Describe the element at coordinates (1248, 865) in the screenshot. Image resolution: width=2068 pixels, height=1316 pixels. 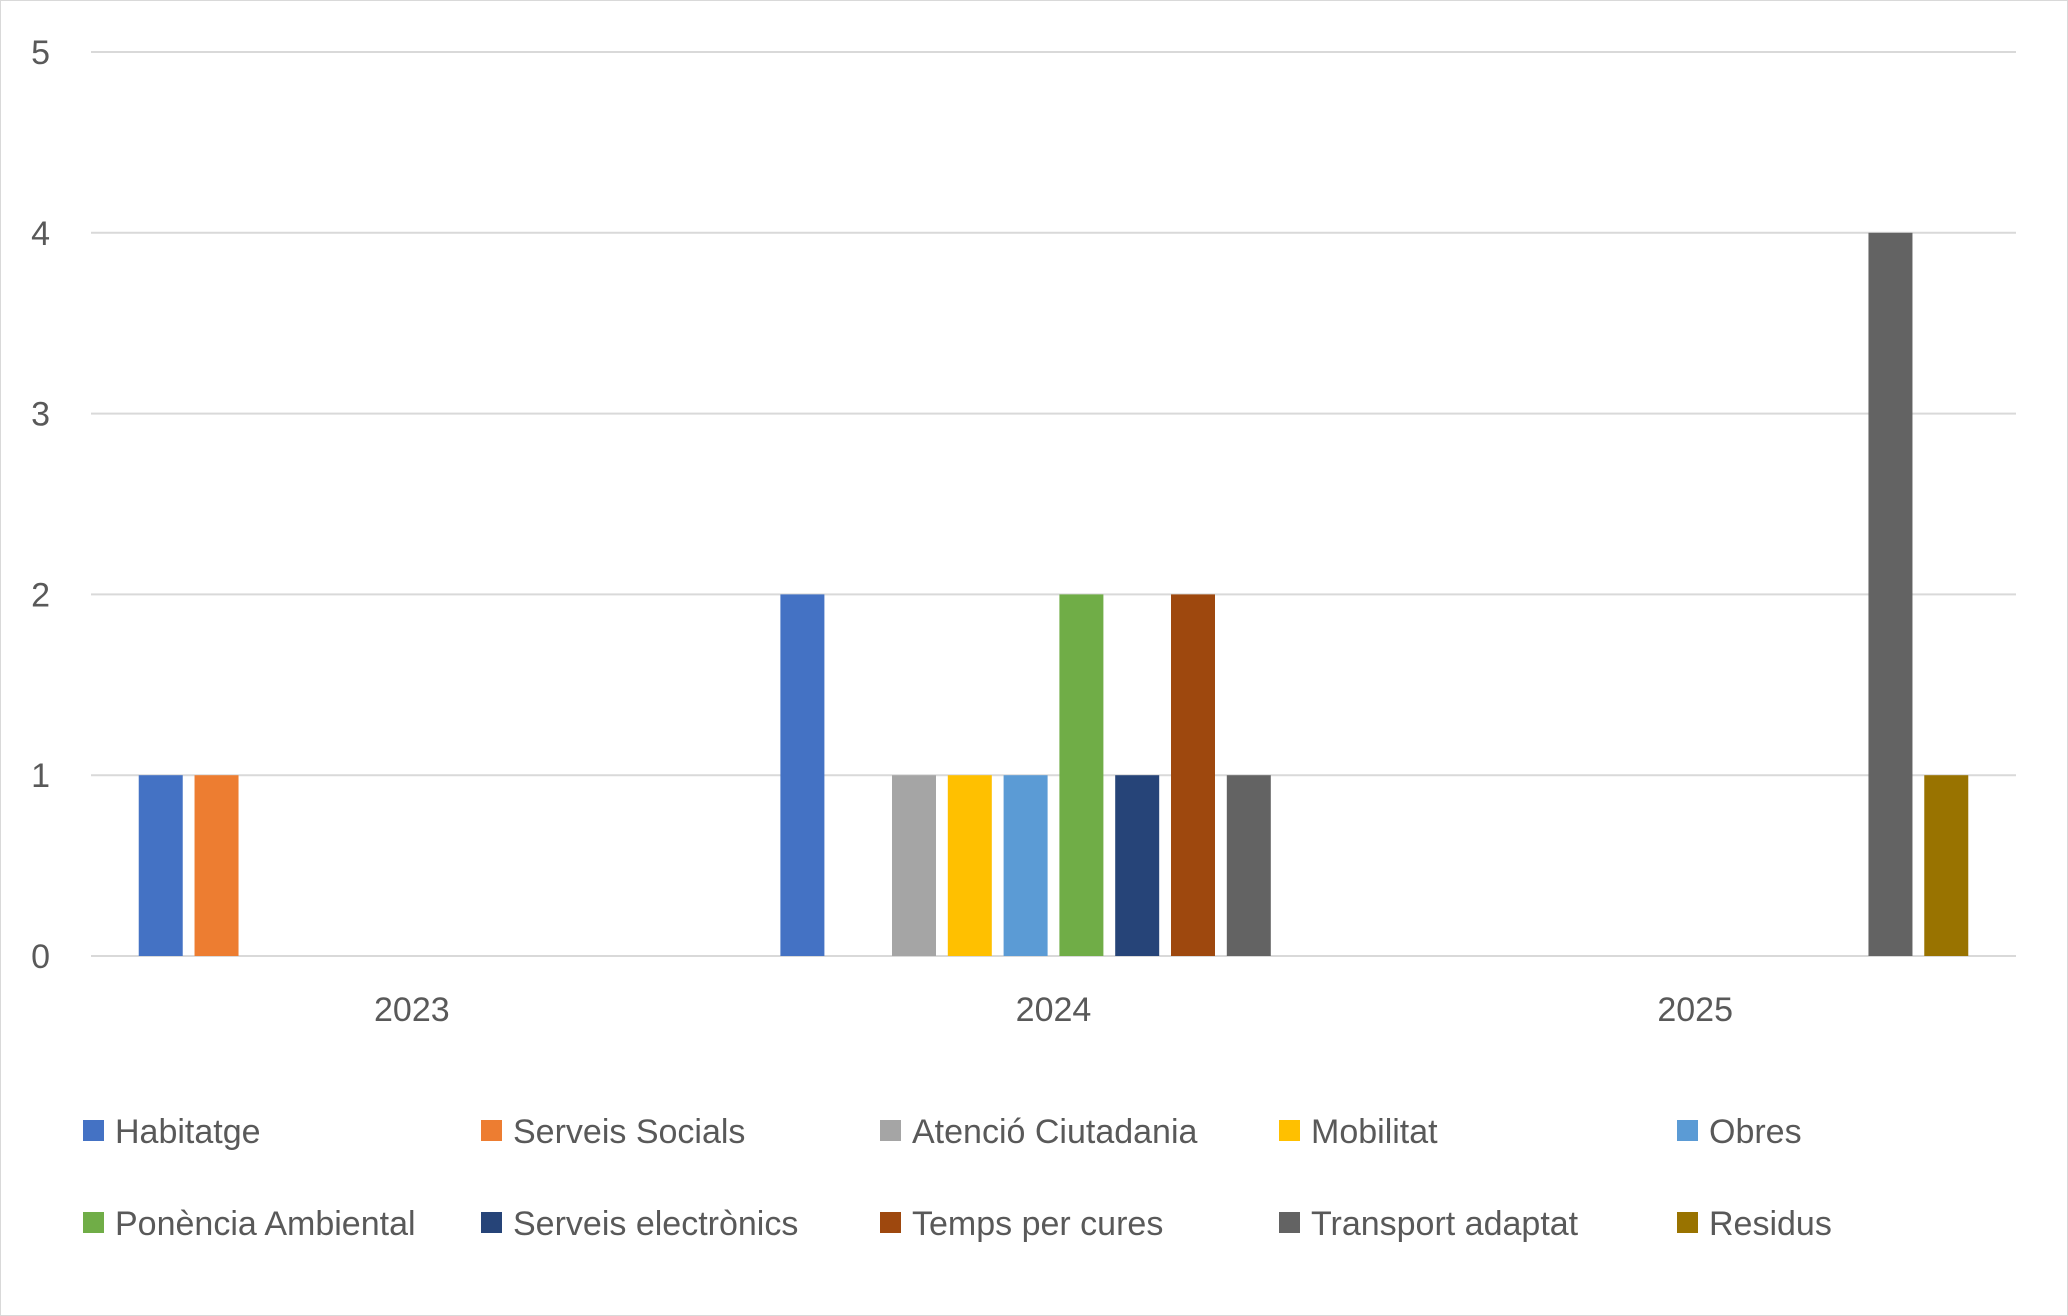
I see `bar-2024-transport-adaptat` at that location.